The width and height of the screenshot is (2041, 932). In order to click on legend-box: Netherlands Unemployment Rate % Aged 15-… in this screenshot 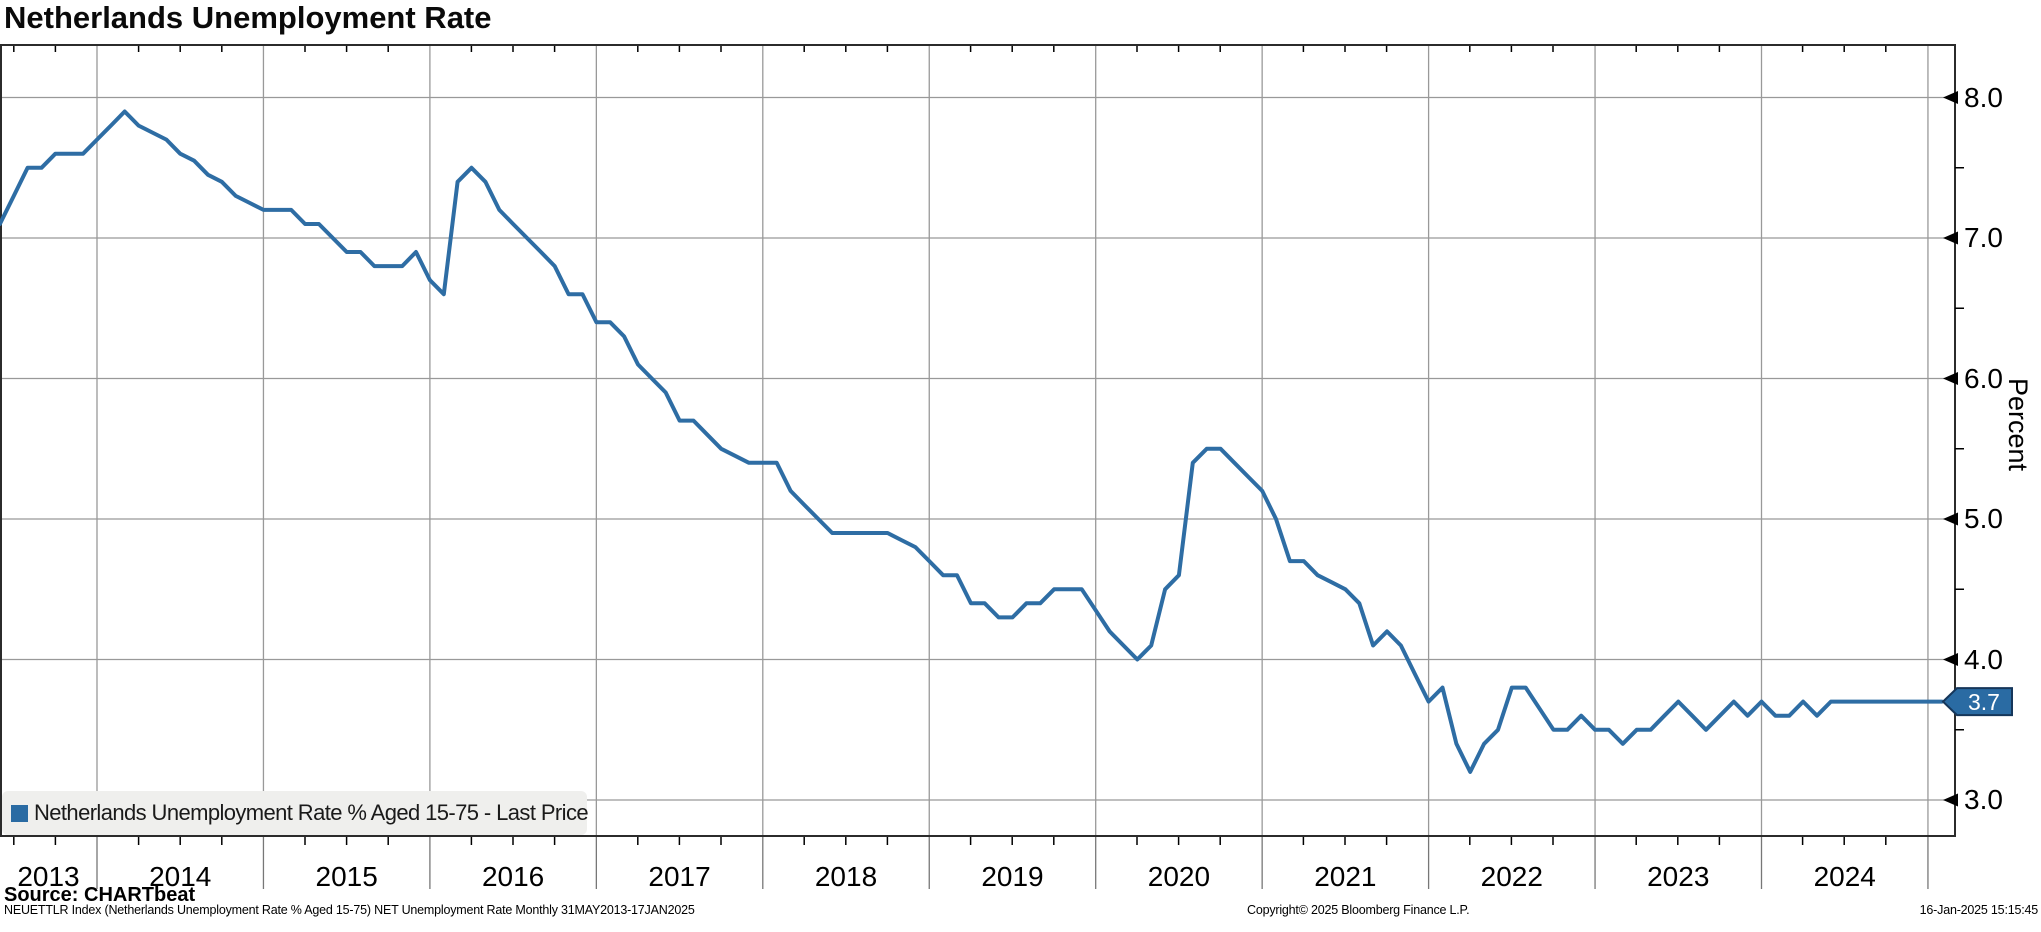, I will do `click(295, 813)`.